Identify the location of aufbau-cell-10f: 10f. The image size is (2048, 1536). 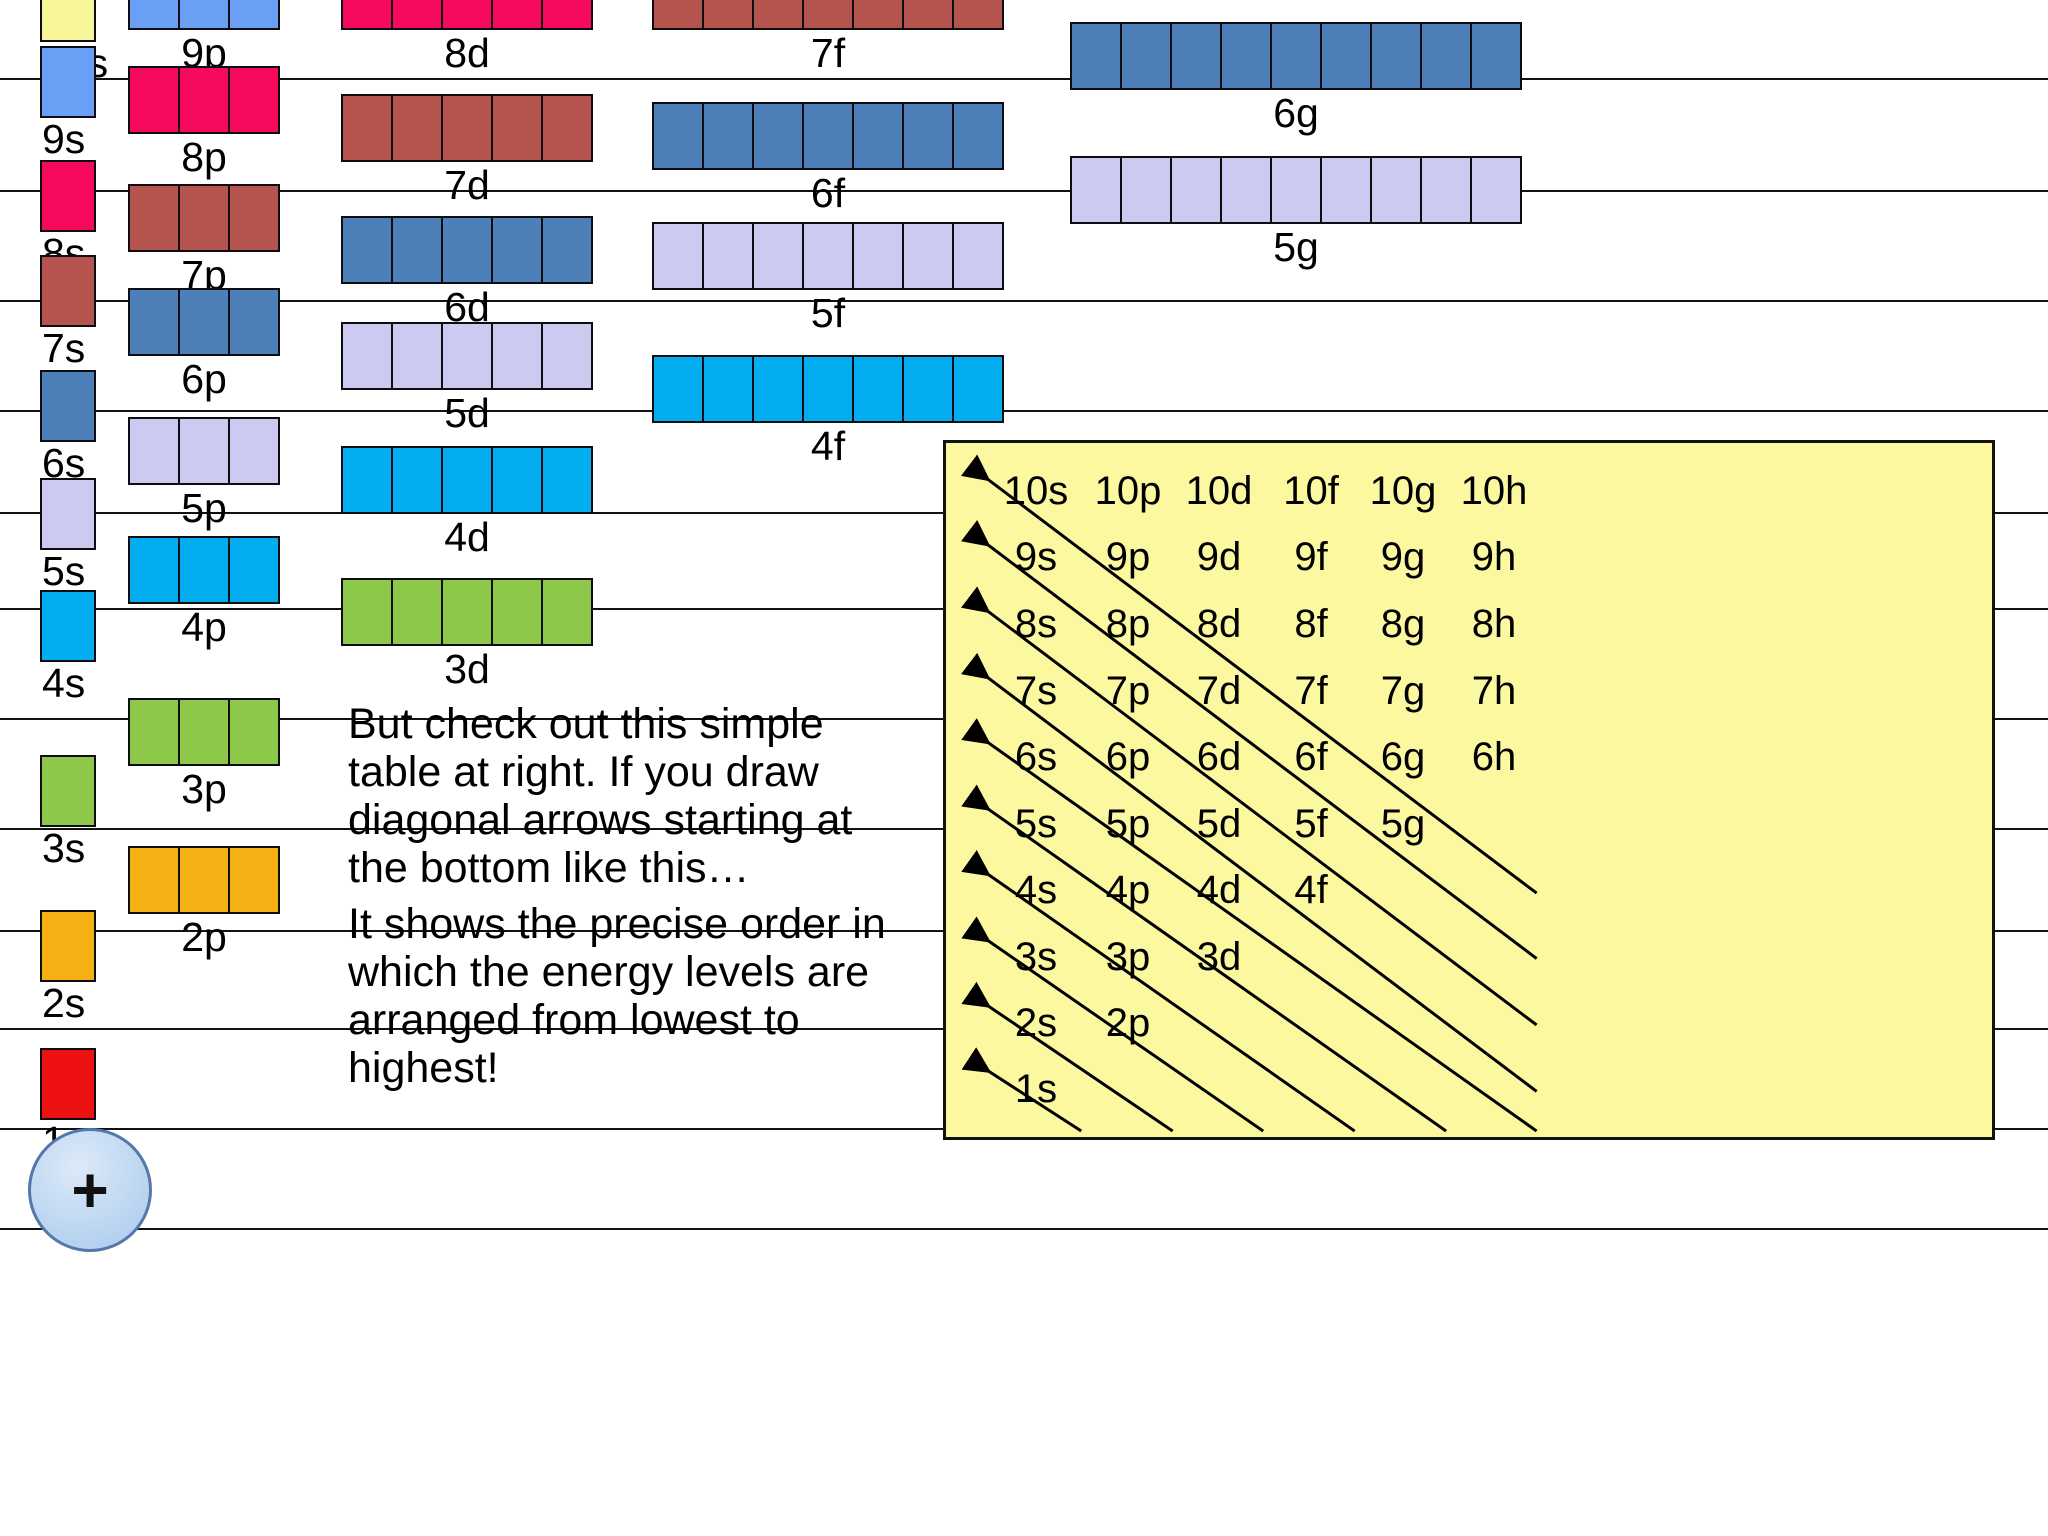
(1311, 491).